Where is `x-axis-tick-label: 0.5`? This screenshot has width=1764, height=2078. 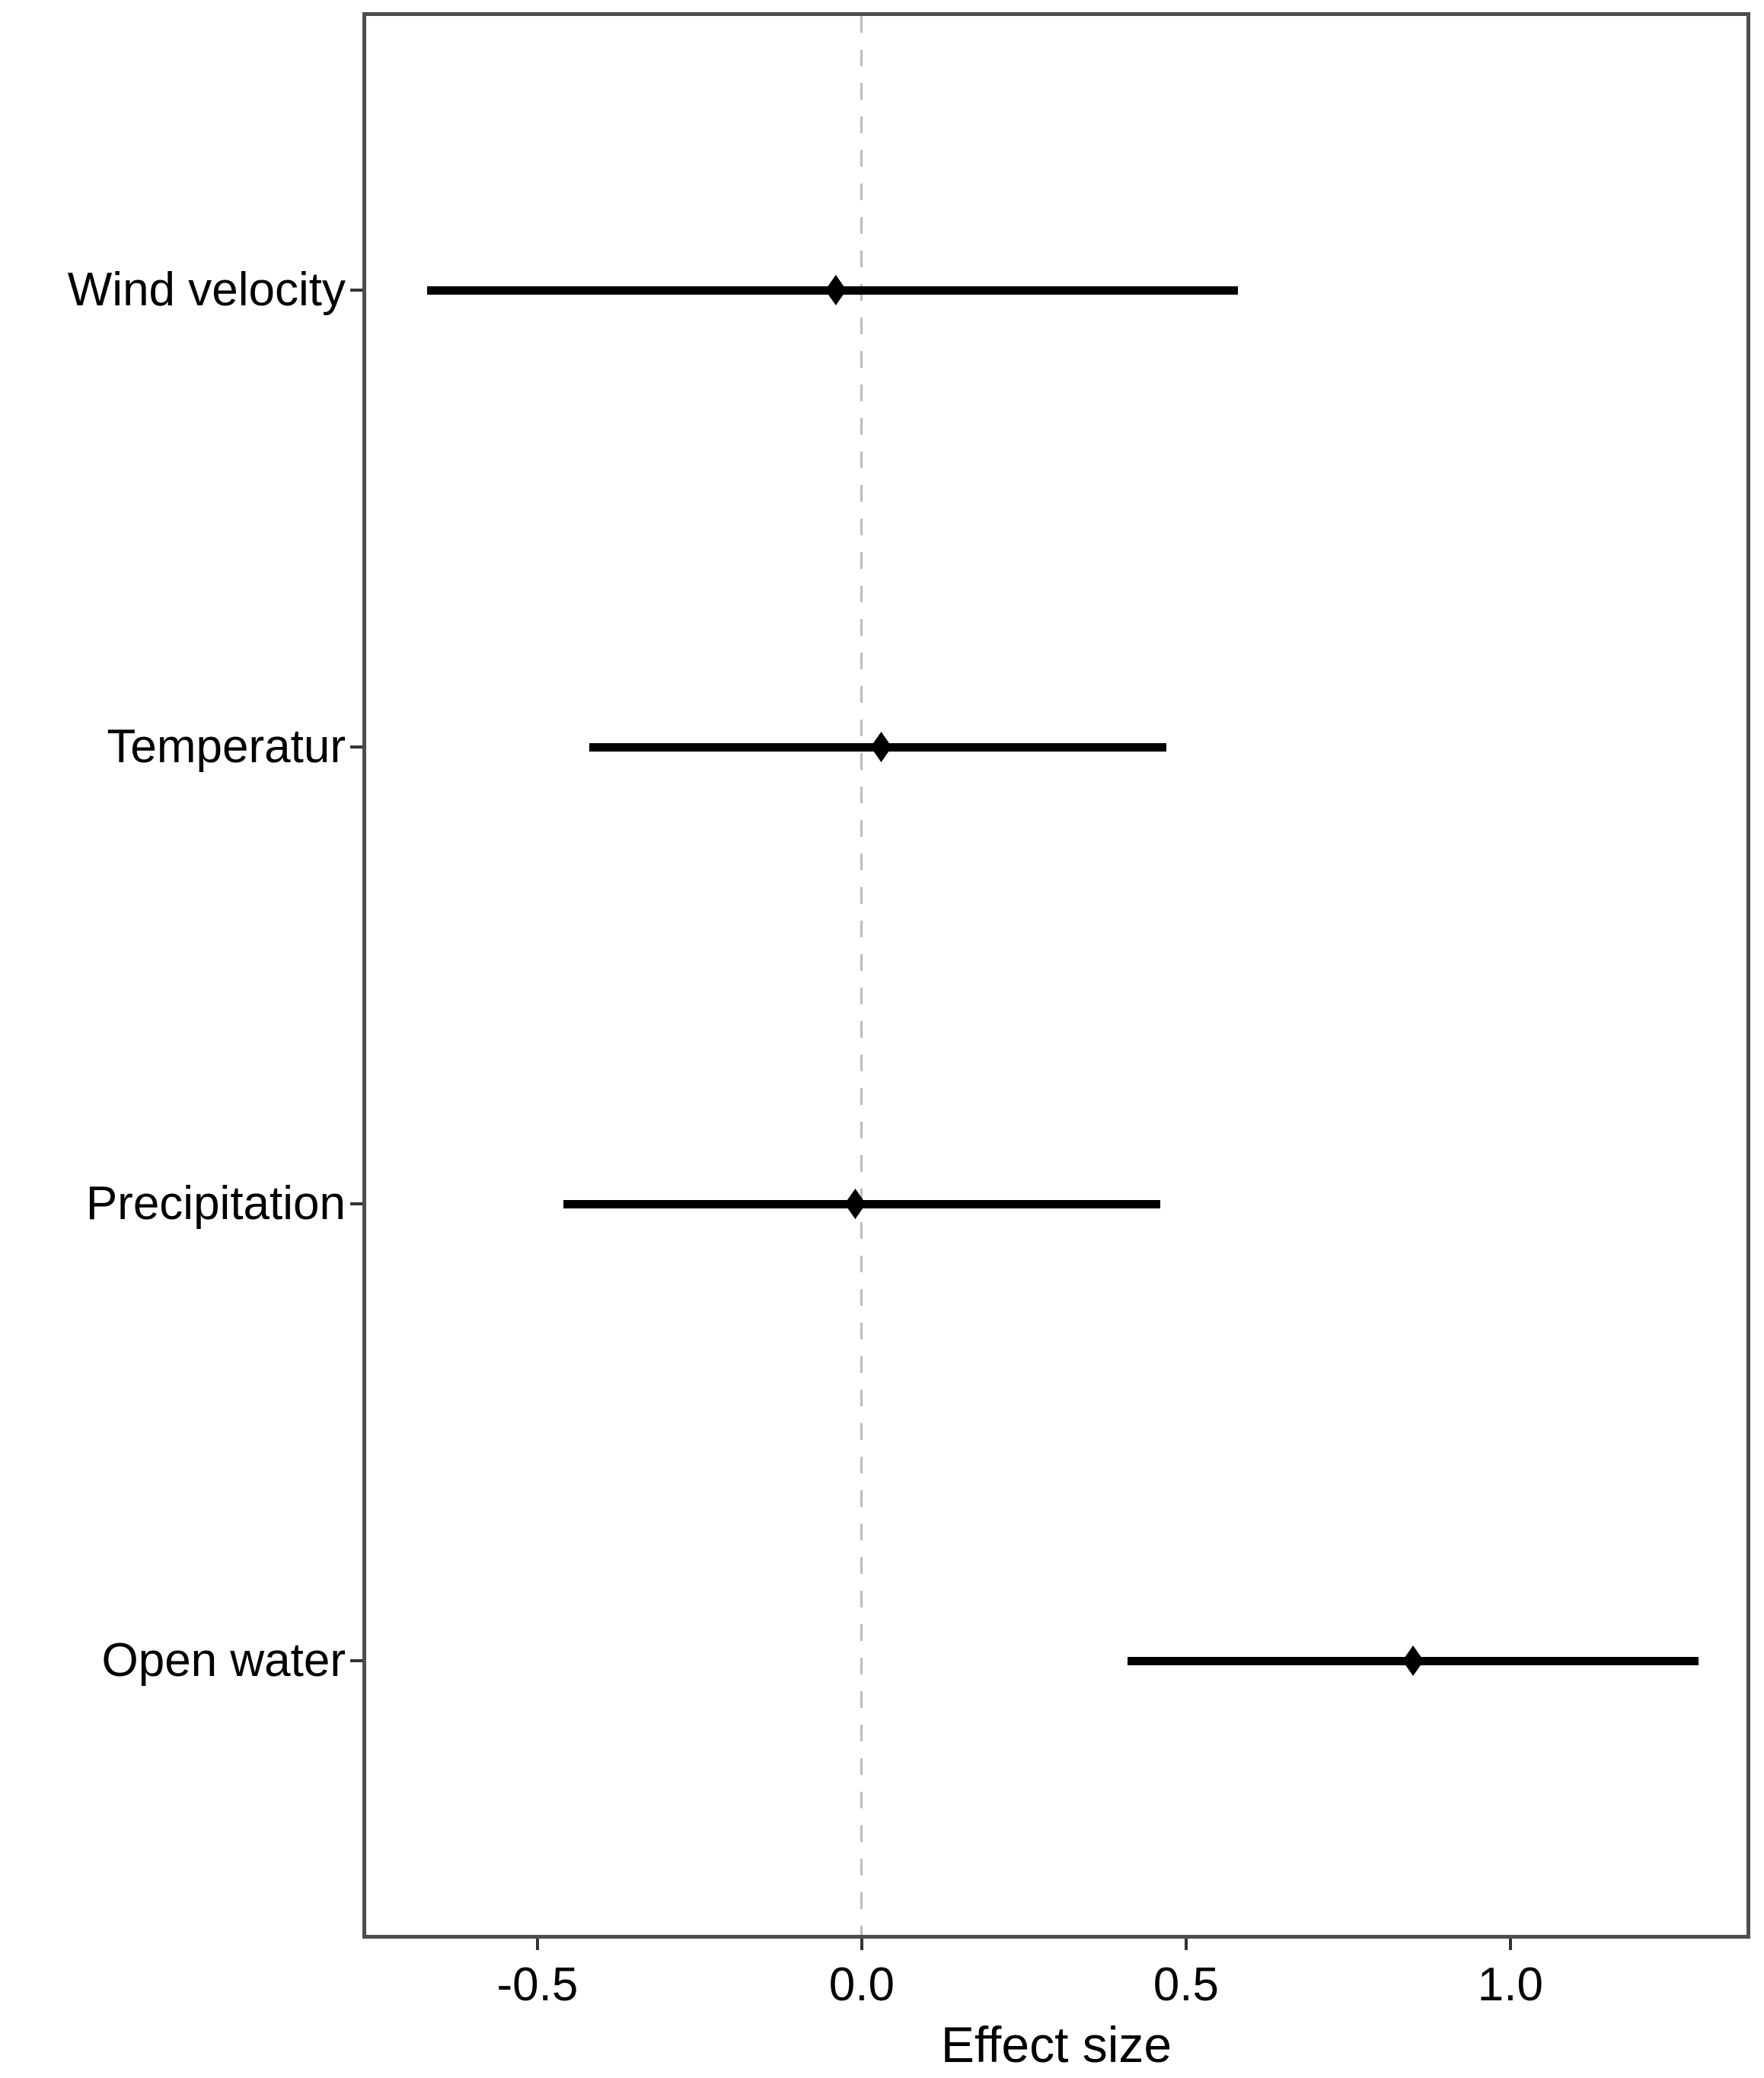
x-axis-tick-label: 0.5 is located at coordinates (1186, 1984).